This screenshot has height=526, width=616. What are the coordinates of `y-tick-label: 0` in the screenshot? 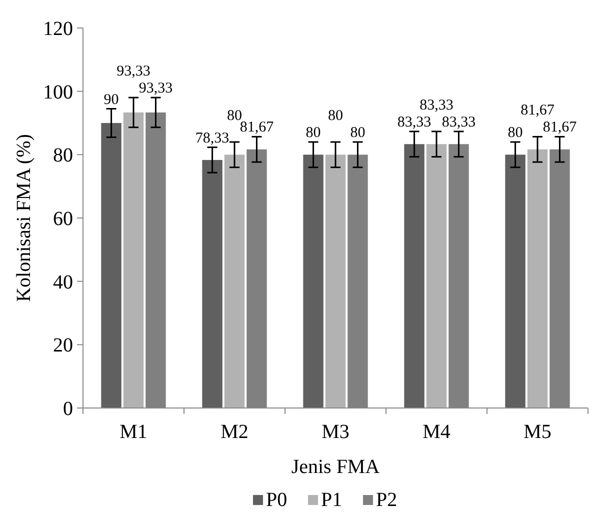 It's located at (68, 409).